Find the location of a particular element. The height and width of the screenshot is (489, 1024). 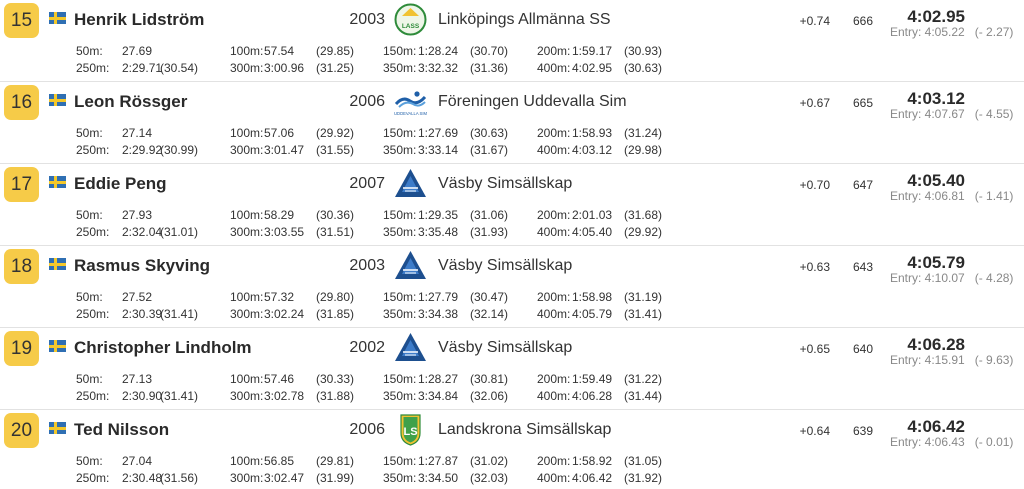

split-time: 1:58.92 is located at coordinates (592, 461).